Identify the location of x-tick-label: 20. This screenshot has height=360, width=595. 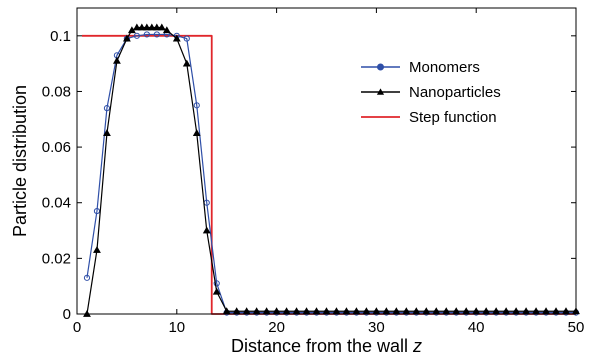
(276, 327).